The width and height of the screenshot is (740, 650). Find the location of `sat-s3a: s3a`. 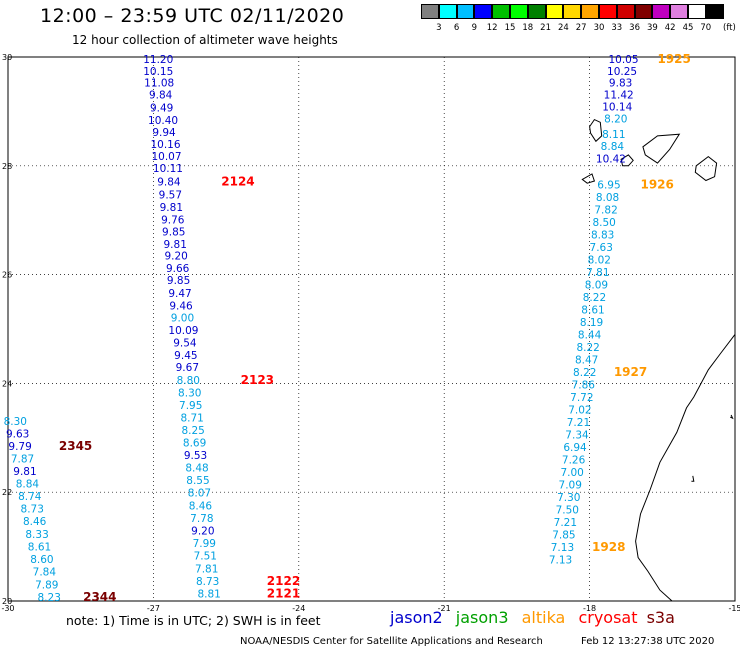

sat-s3a: s3a is located at coordinates (660, 617).